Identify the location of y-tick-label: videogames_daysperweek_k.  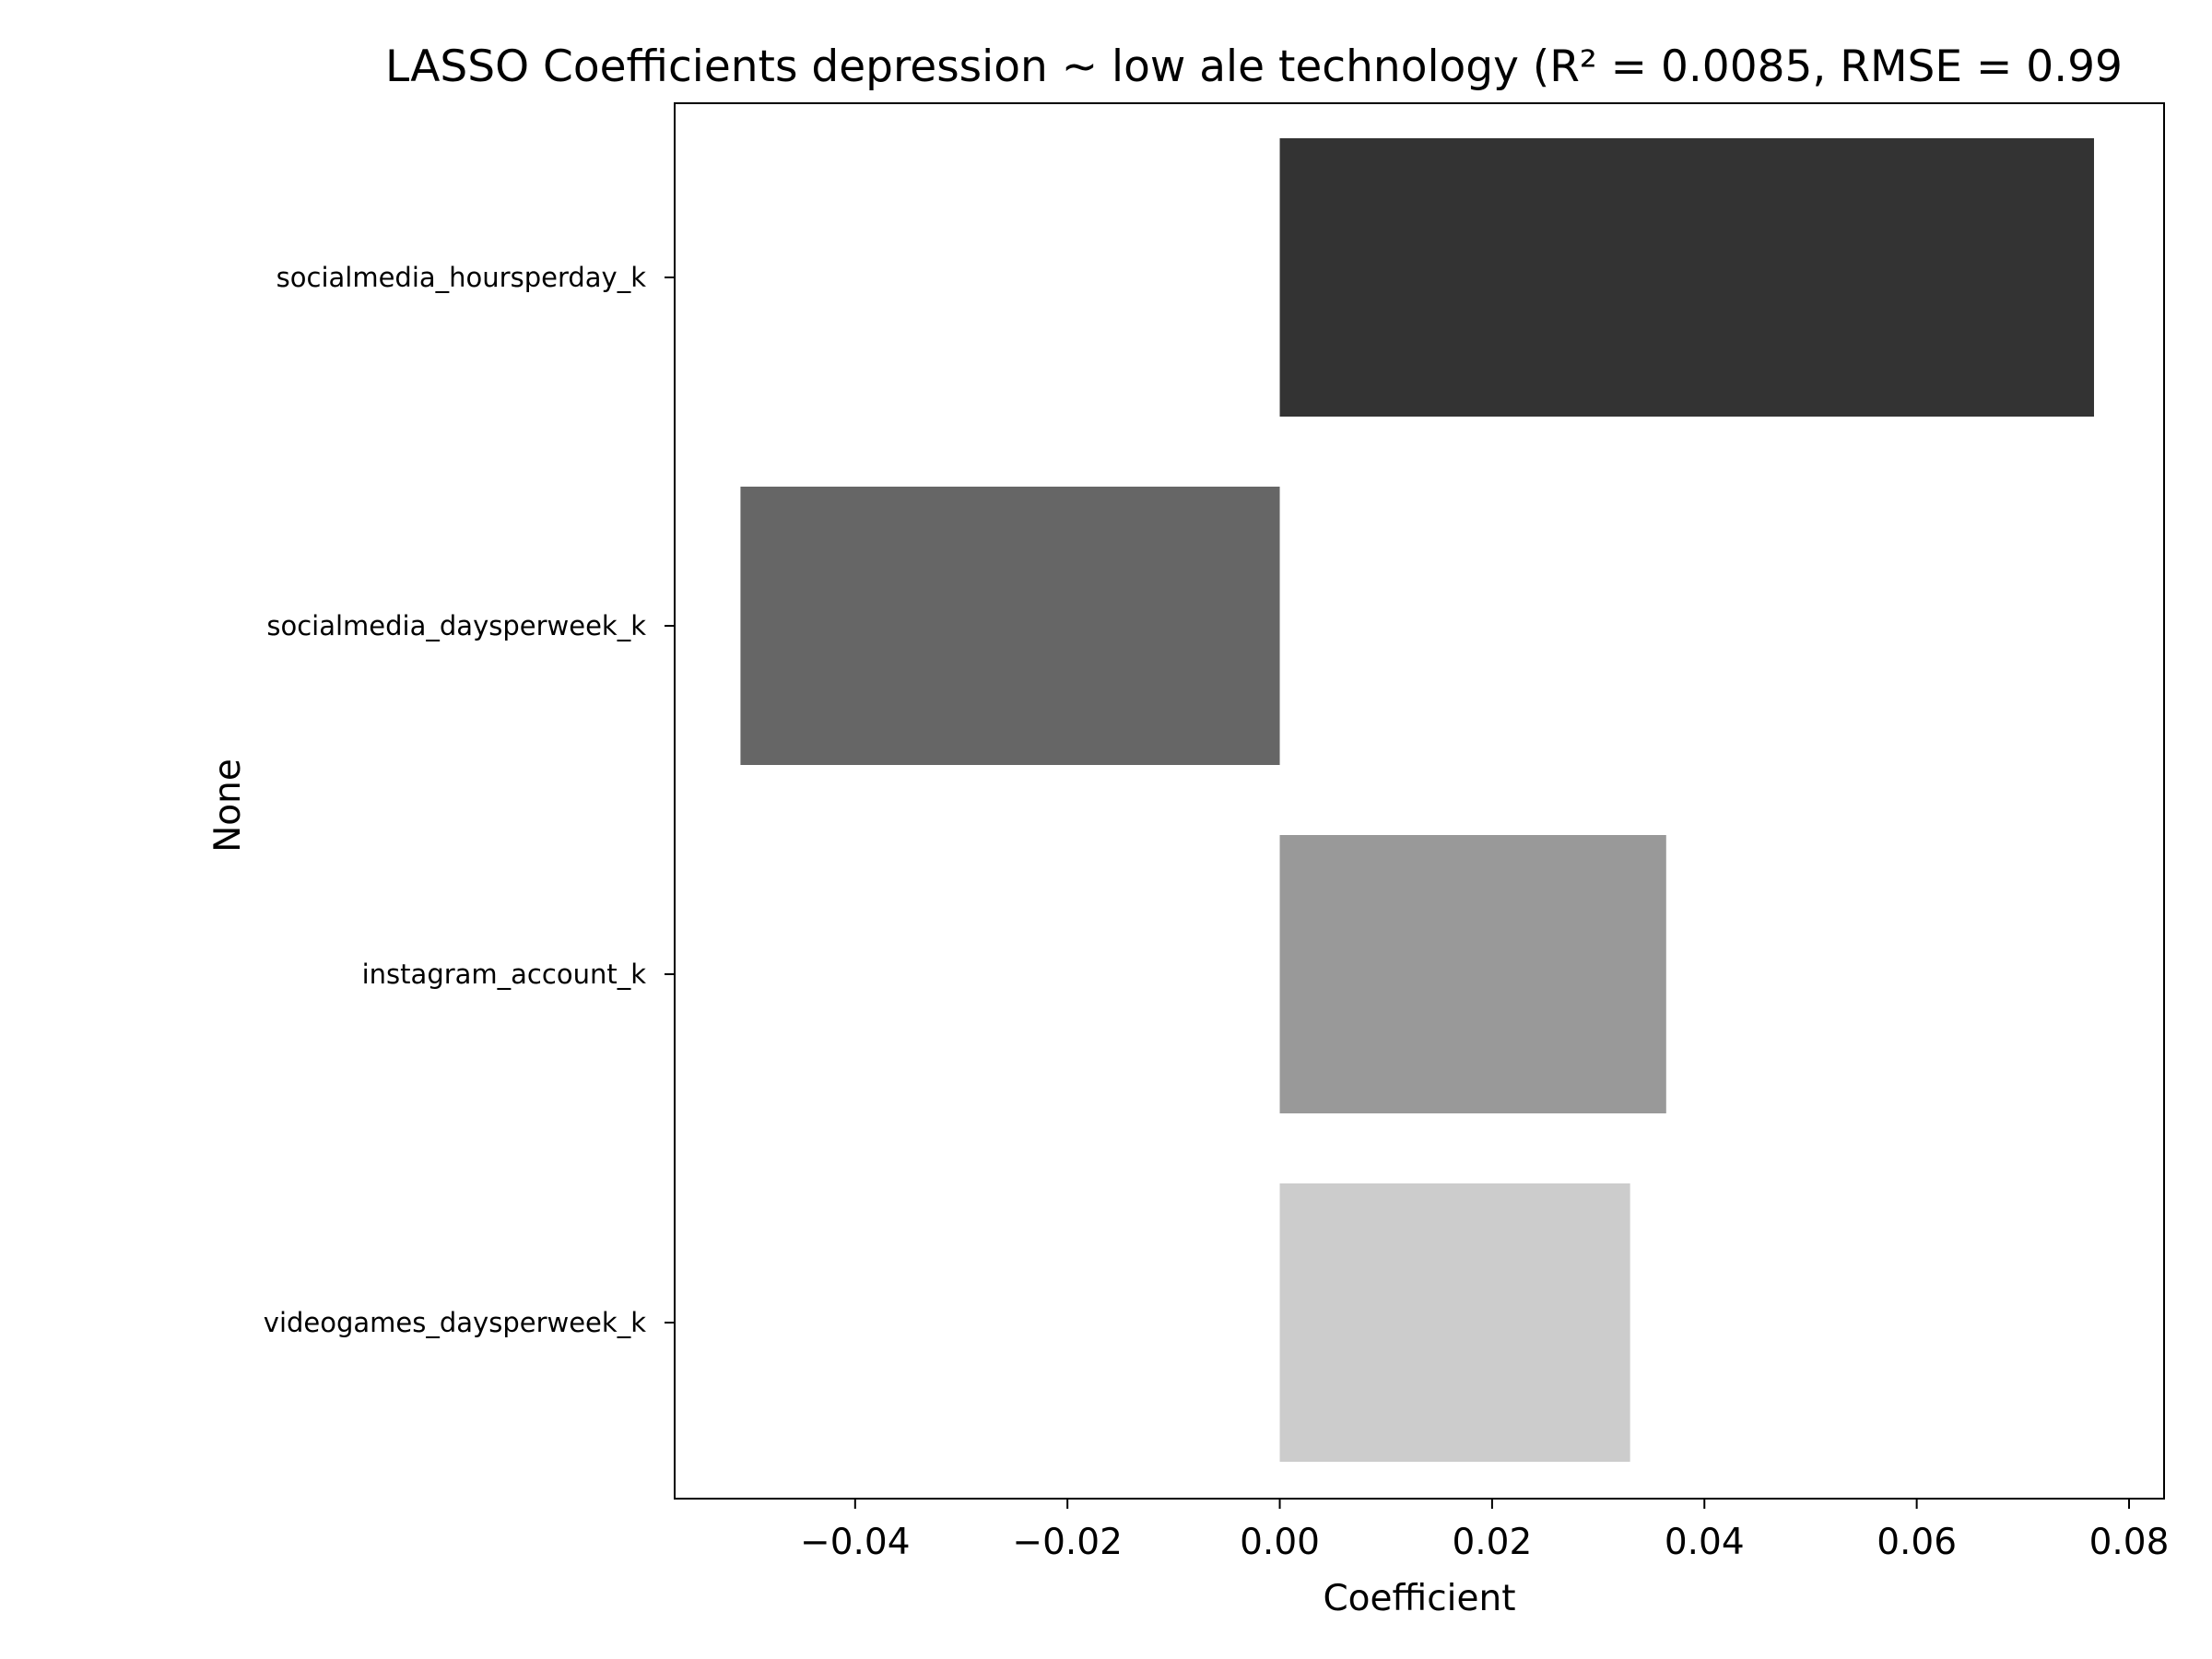
(455, 1322).